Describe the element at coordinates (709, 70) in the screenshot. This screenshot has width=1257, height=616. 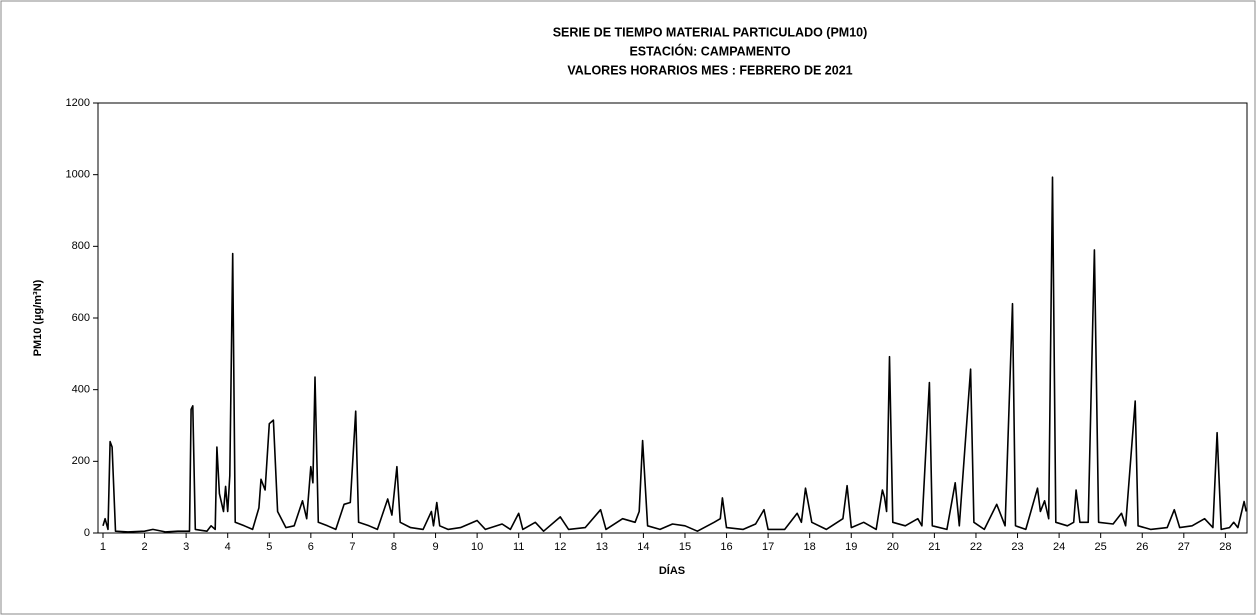
I see `chart-title: VALORES HORARIOS MES : FEBRERO DE 2021` at that location.